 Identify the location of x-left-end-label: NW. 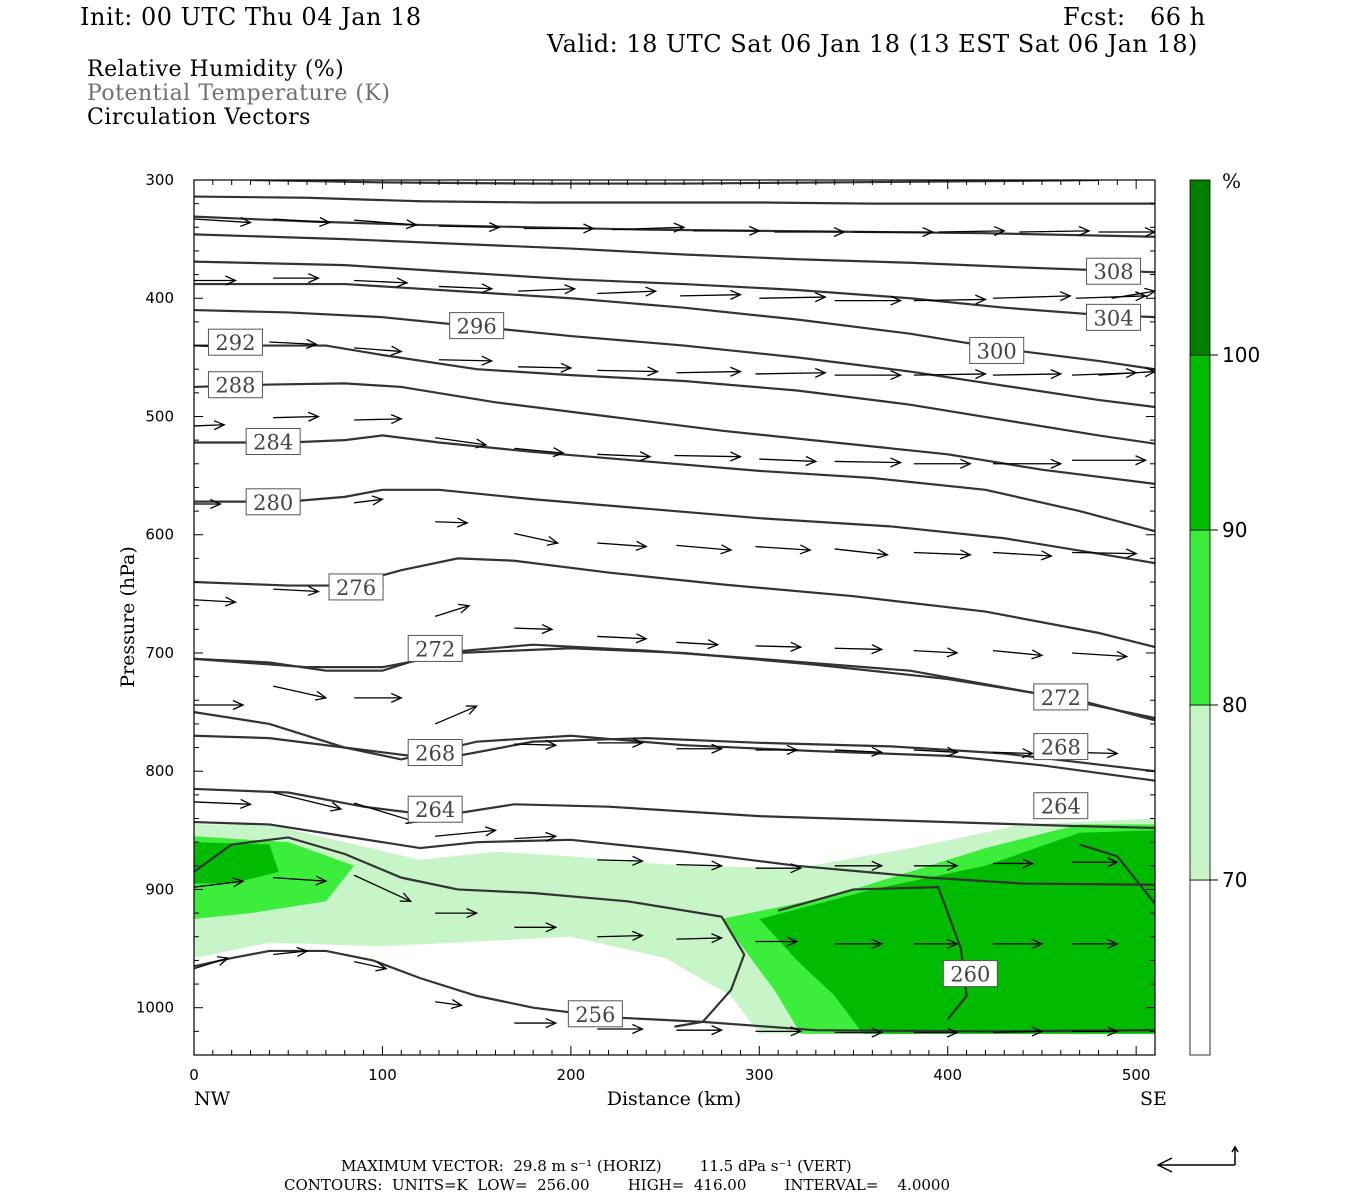
(212, 1099).